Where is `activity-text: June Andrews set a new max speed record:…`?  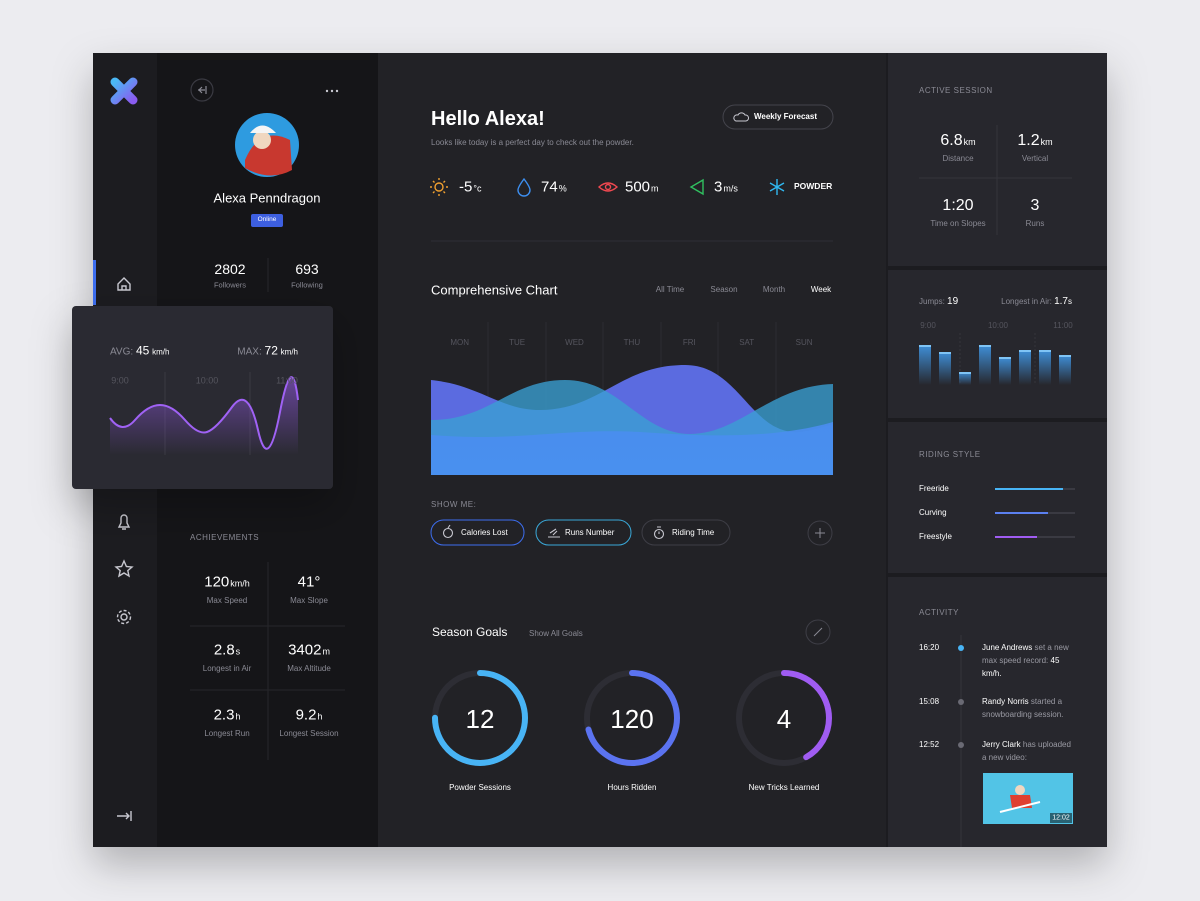
activity-text: June Andrews set a new max speed record:… is located at coordinates (1029, 660).